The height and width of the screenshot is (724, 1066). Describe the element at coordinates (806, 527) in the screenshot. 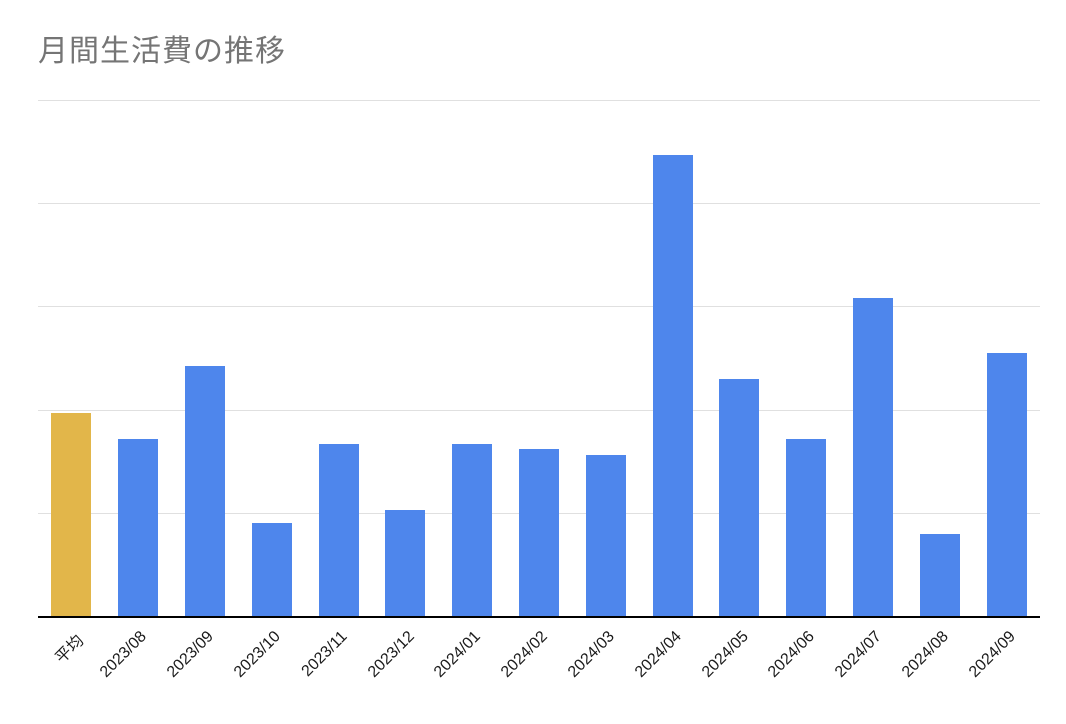

I see `bar-2024/06` at that location.